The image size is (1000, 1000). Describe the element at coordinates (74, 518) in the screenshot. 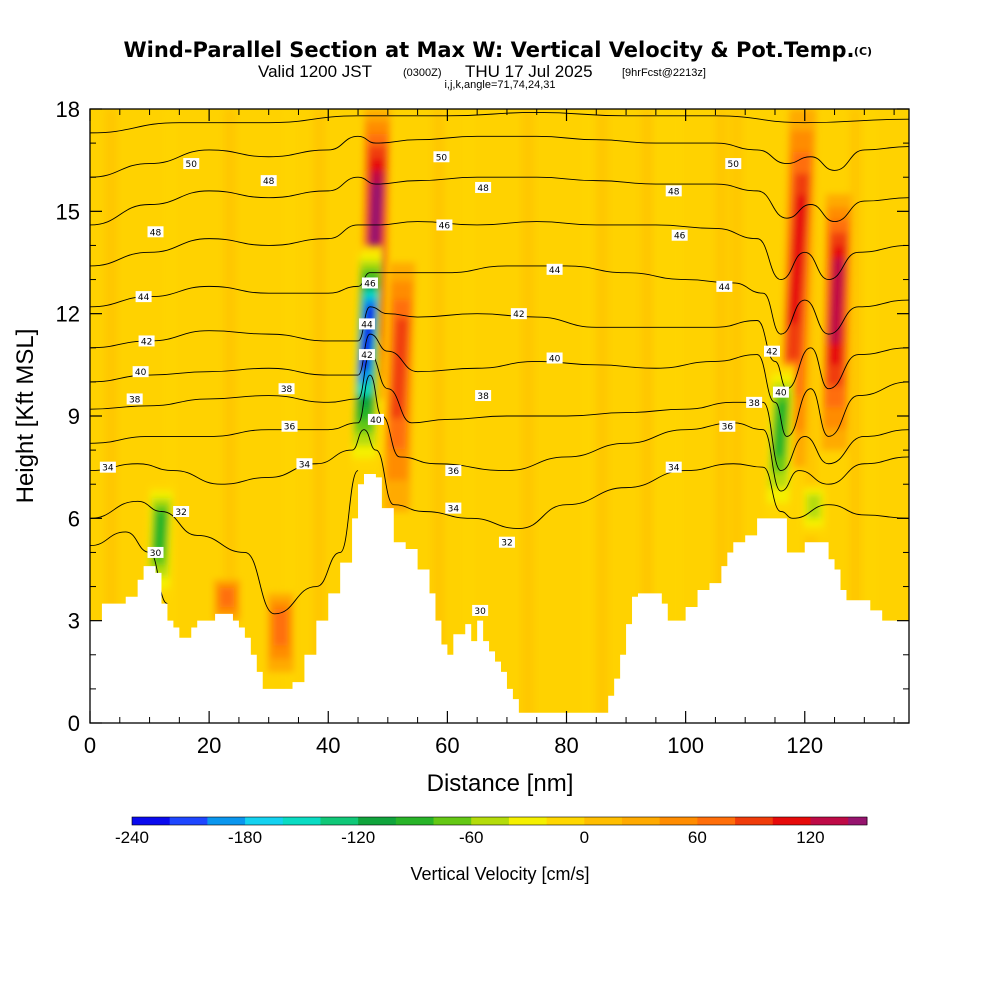

I see `y-tick-label: 6` at that location.